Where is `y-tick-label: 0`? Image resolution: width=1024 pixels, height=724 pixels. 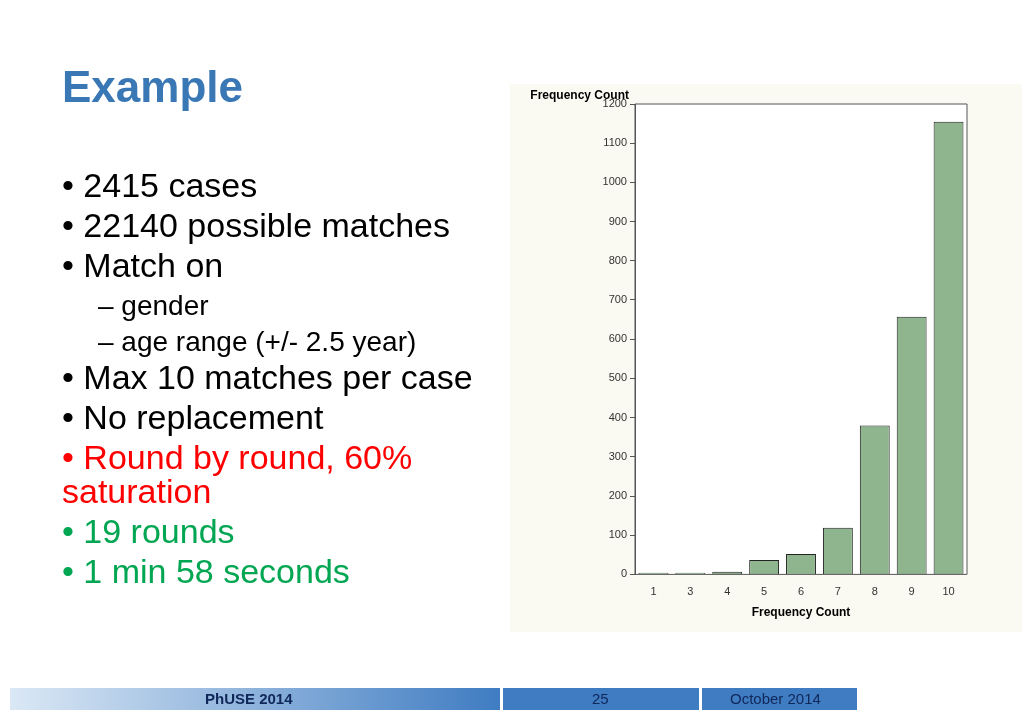
y-tick-label: 0 is located at coordinates (623, 573).